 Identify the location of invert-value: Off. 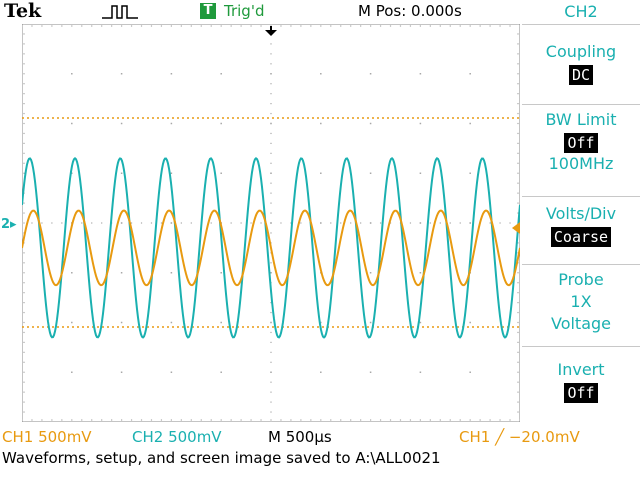
(581, 393).